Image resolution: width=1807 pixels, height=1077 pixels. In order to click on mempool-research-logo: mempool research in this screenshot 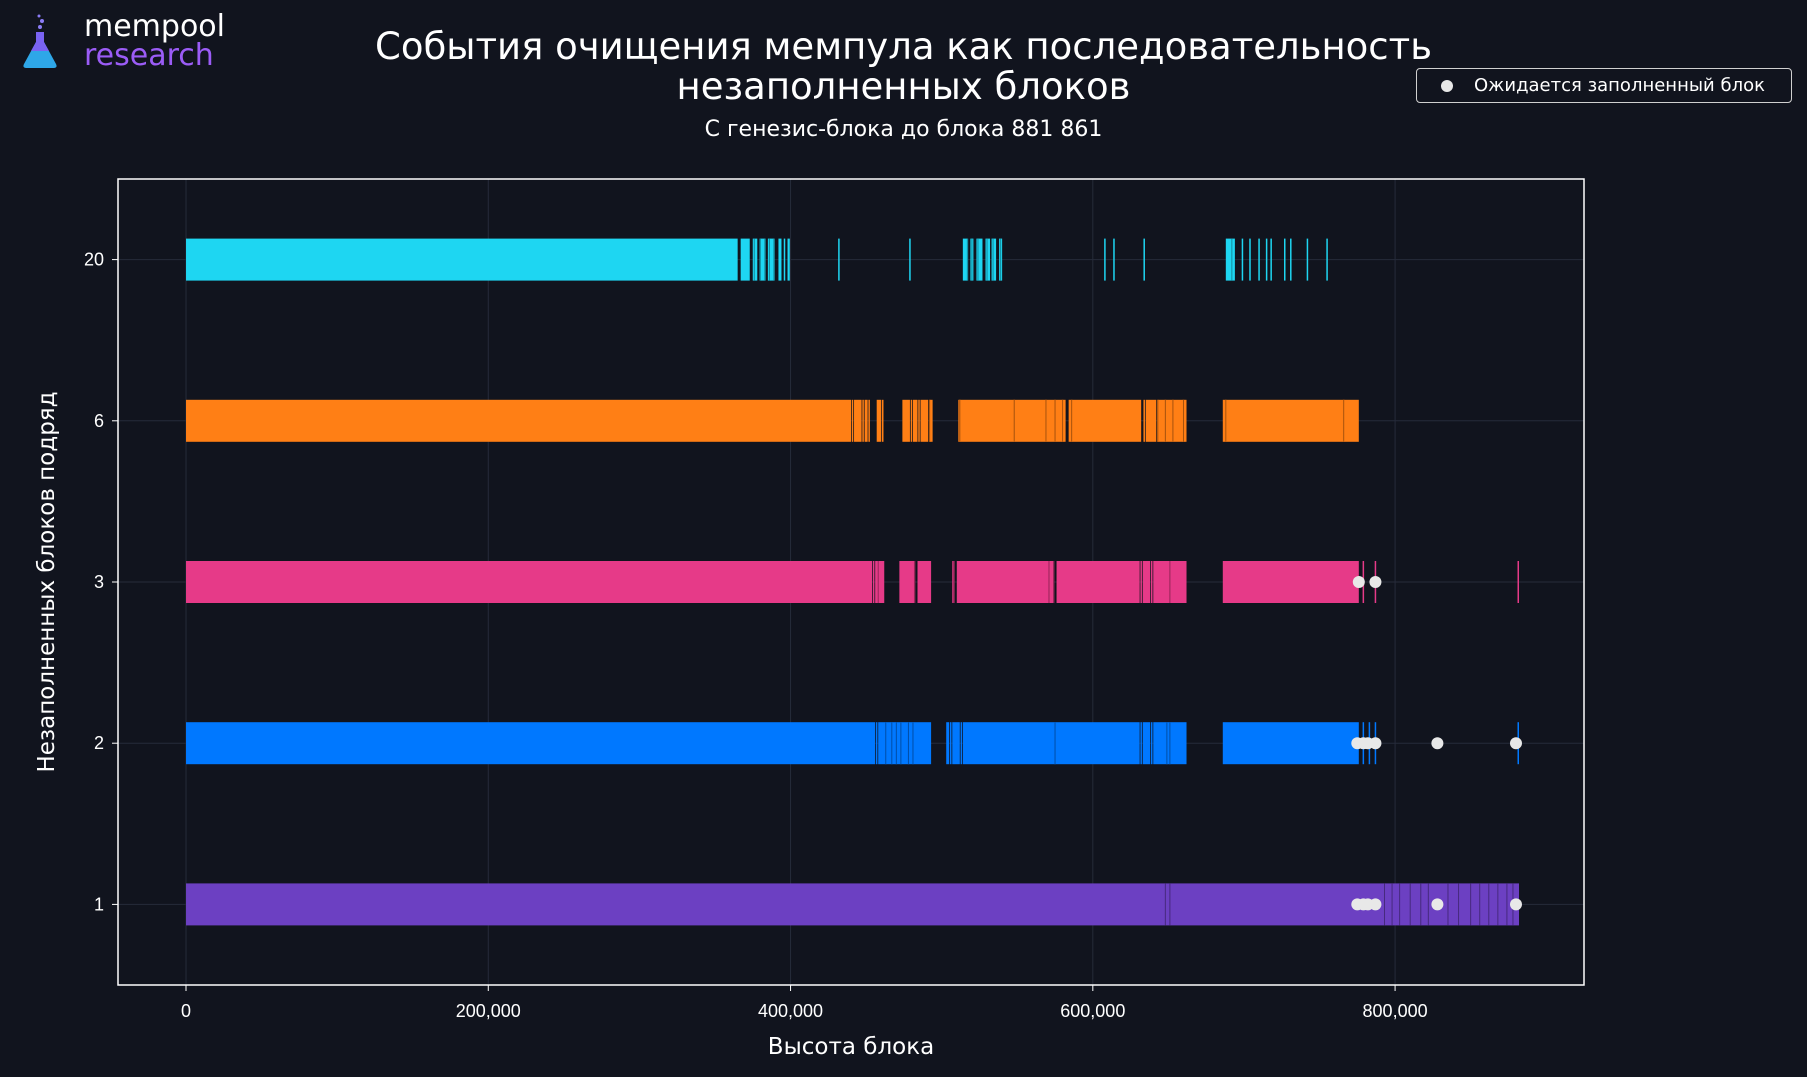, I will do `click(137, 42)`.